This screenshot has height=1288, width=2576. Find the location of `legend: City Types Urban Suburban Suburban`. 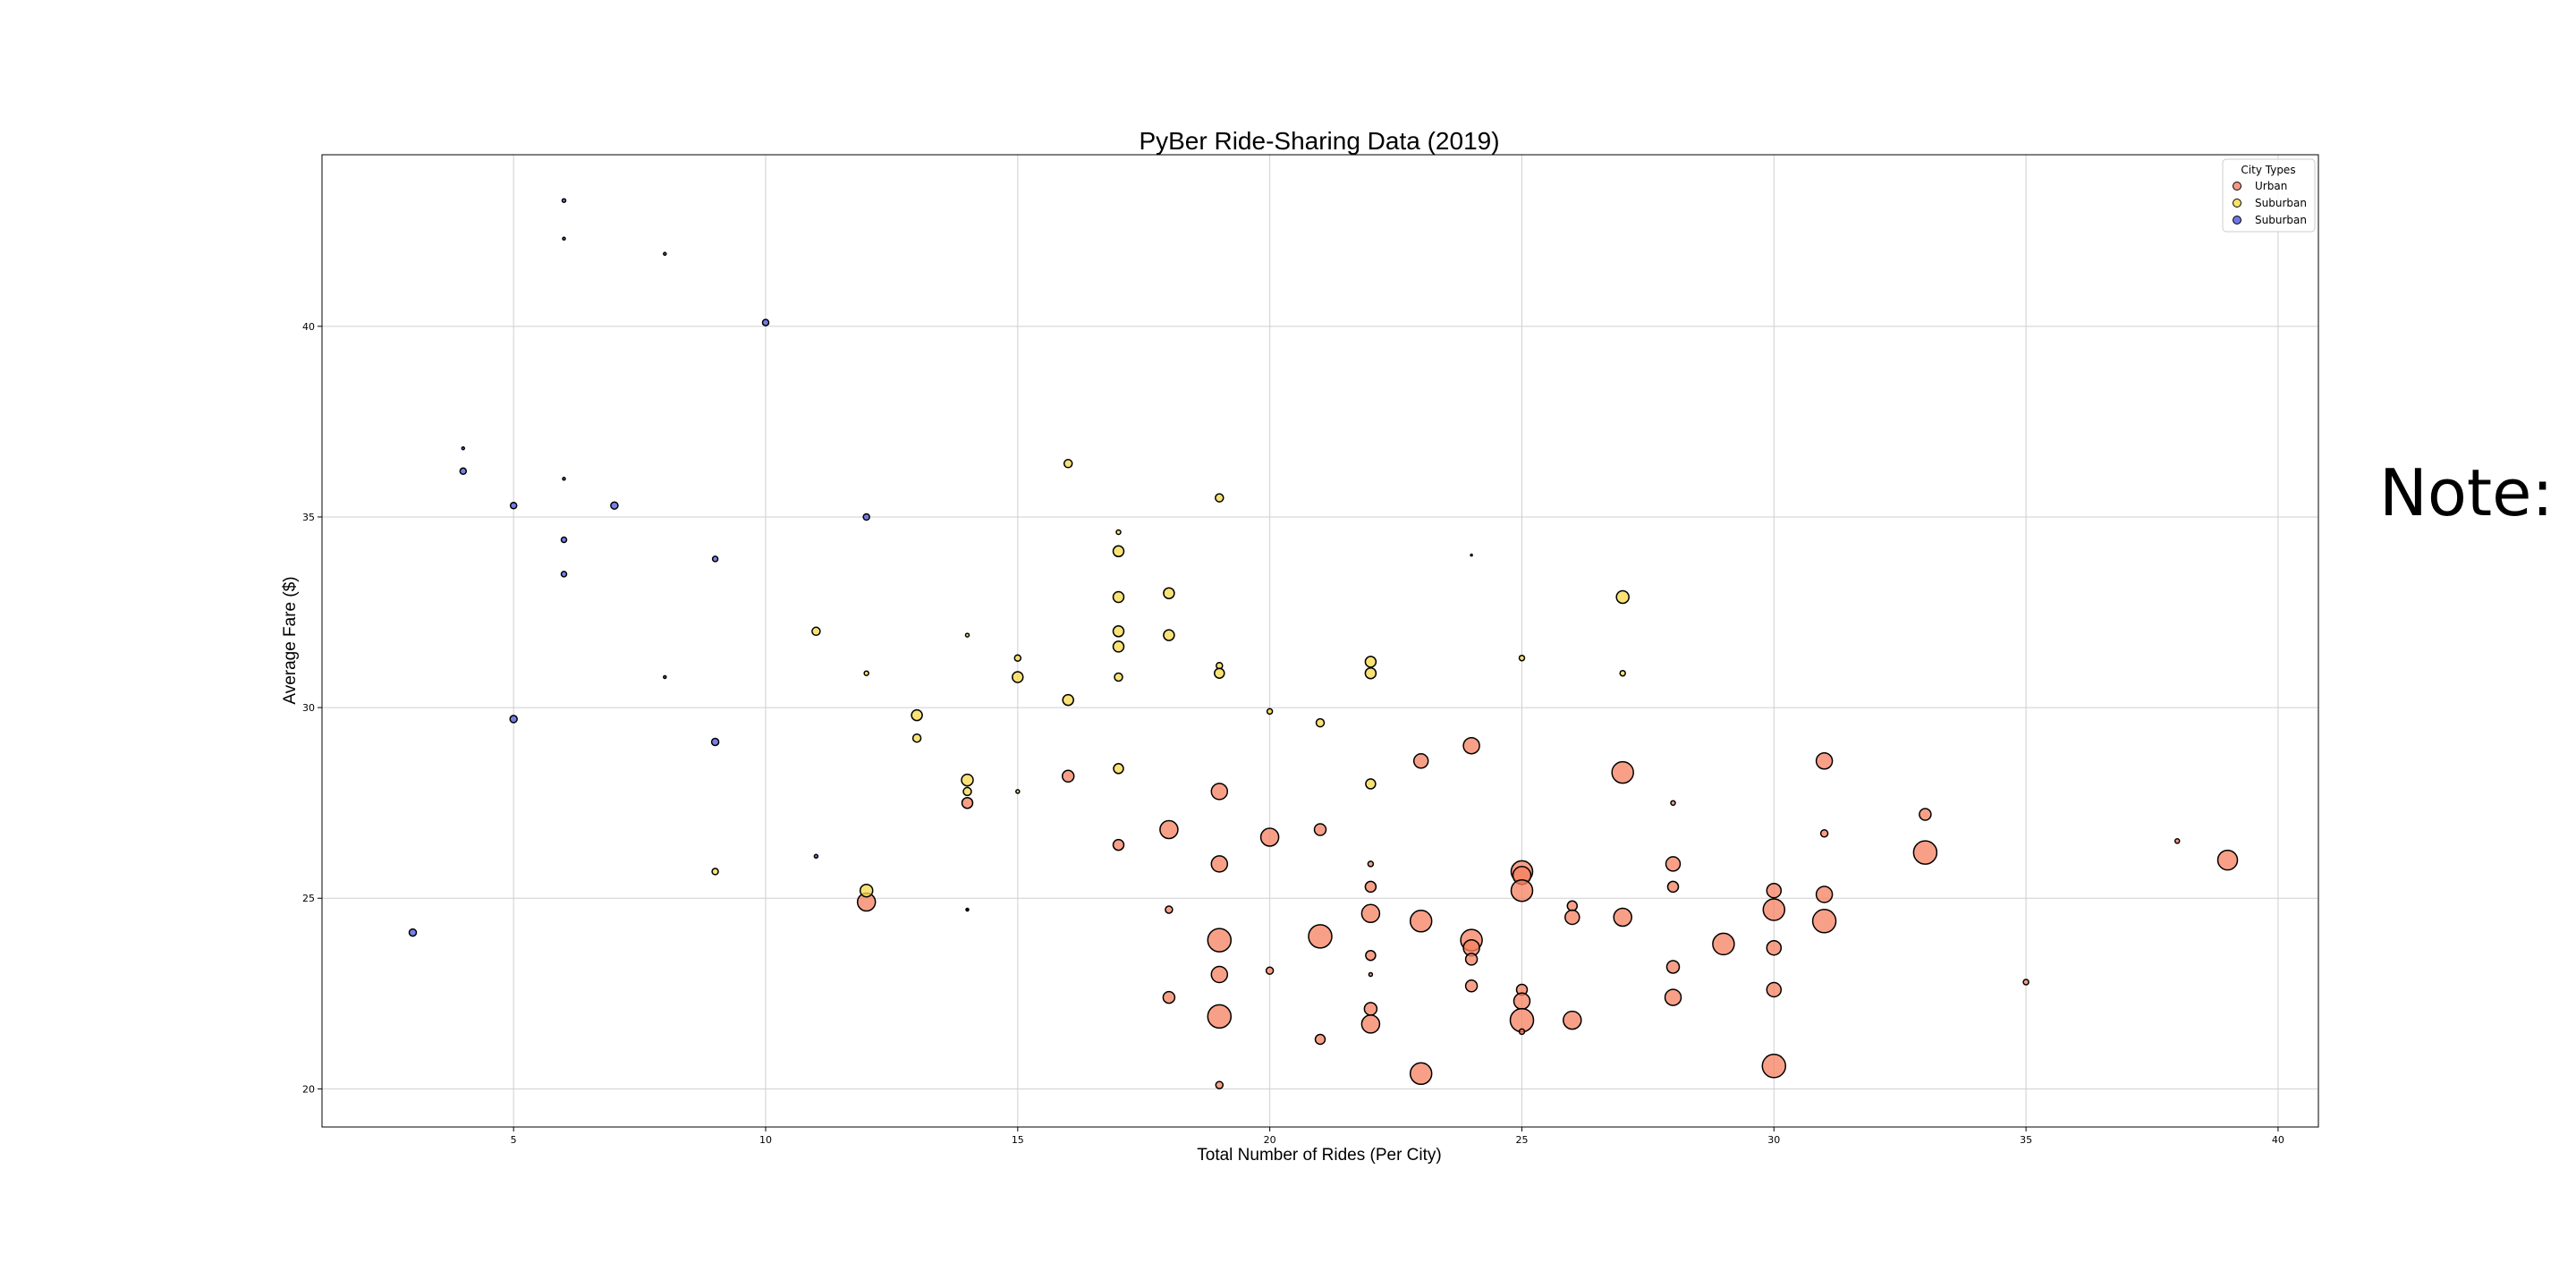

legend: City Types Urban Suburban Suburban is located at coordinates (2269, 195).